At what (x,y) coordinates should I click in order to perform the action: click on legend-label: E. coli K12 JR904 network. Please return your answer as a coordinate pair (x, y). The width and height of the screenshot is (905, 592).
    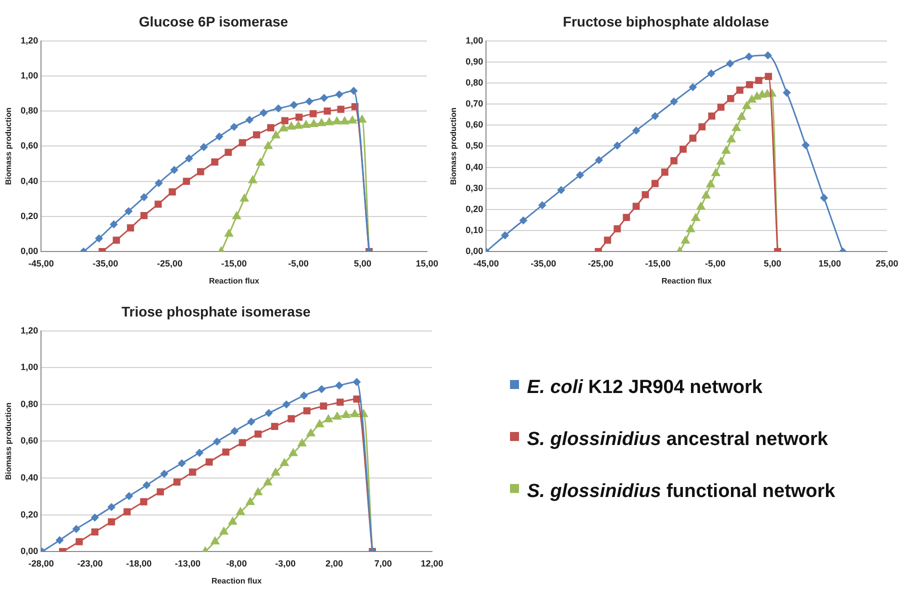
    Looking at the image, I should click on (644, 388).